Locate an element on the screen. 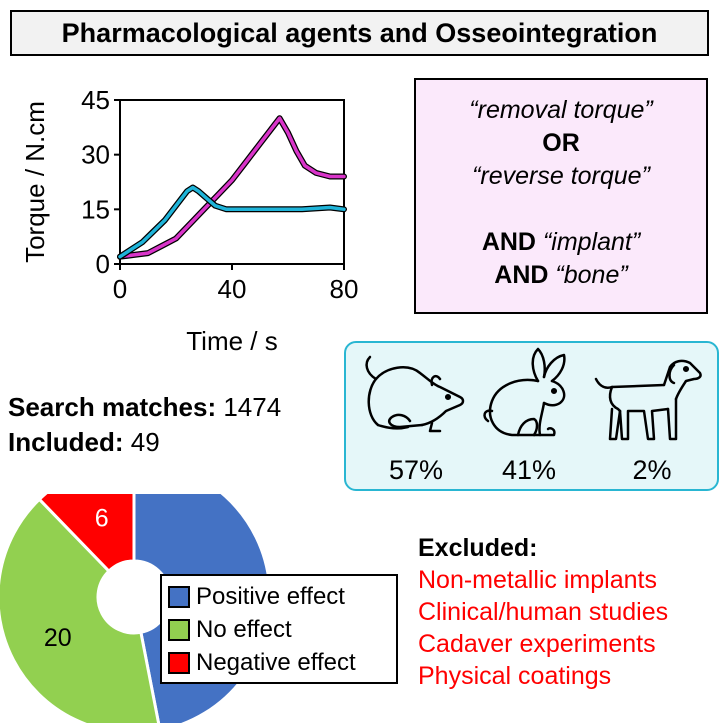  legend-label-negative: Negative effect is located at coordinates (276, 662).